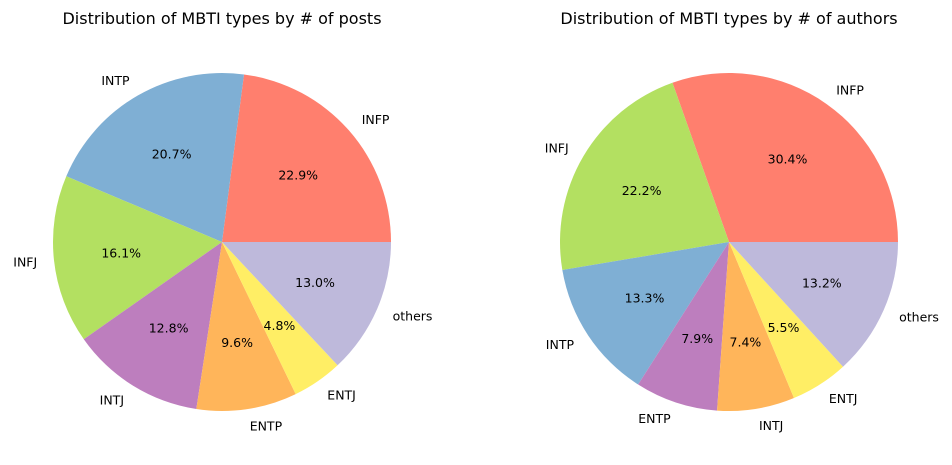  I want to click on pie-slice-authors-intp, so click(645, 313).